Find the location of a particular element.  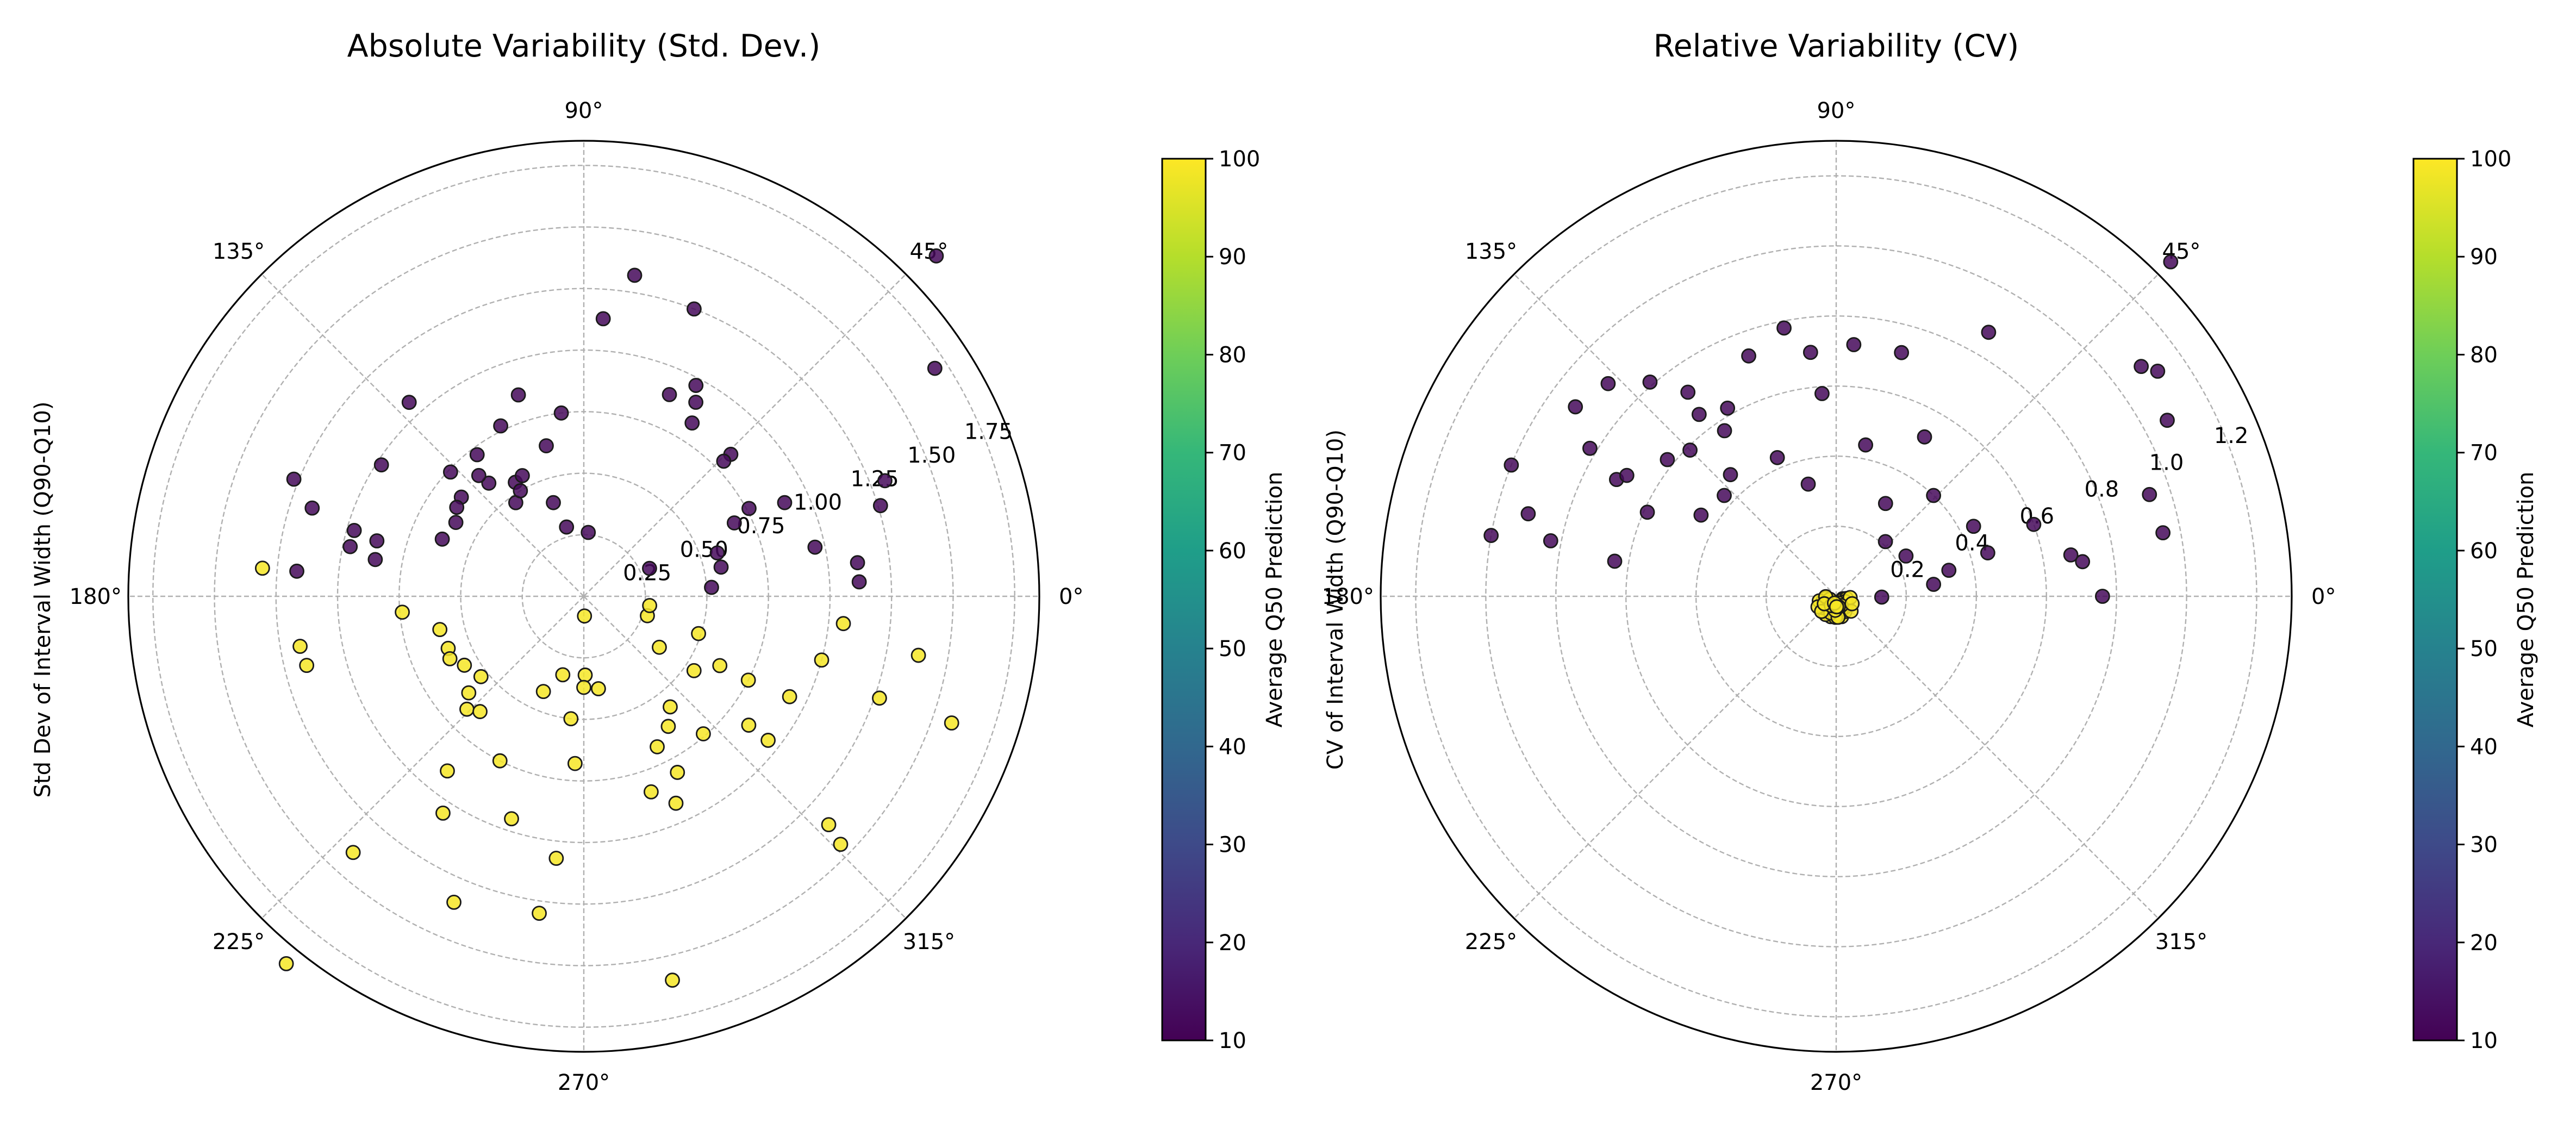

radial-tick-label: 0.75 is located at coordinates (761, 526).